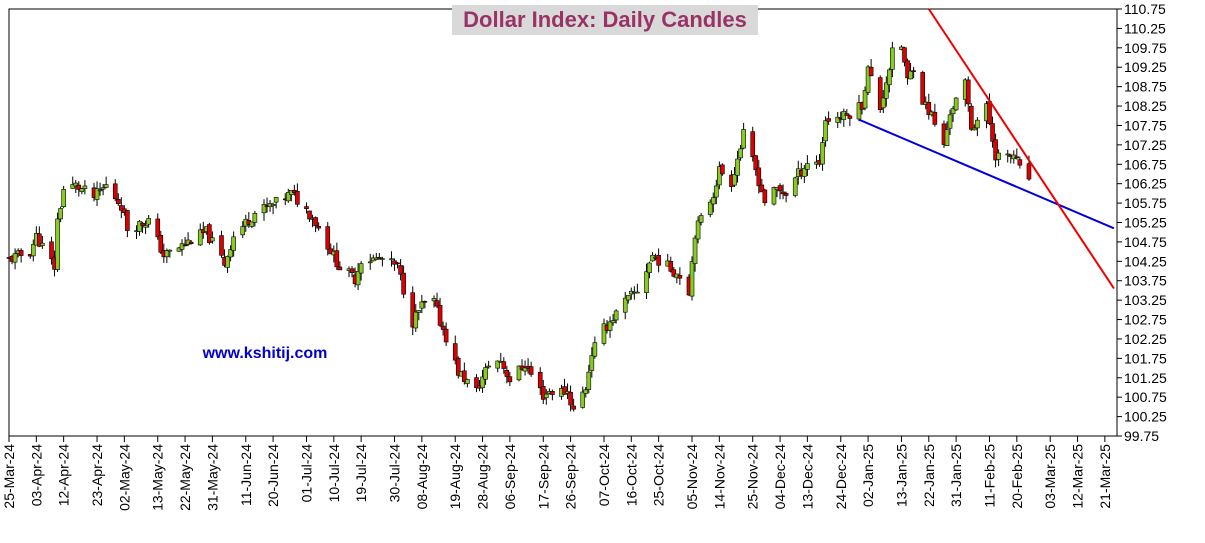  Describe the element at coordinates (1017, 476) in the screenshot. I see `x-tick-label: 20-Feb-25` at that location.